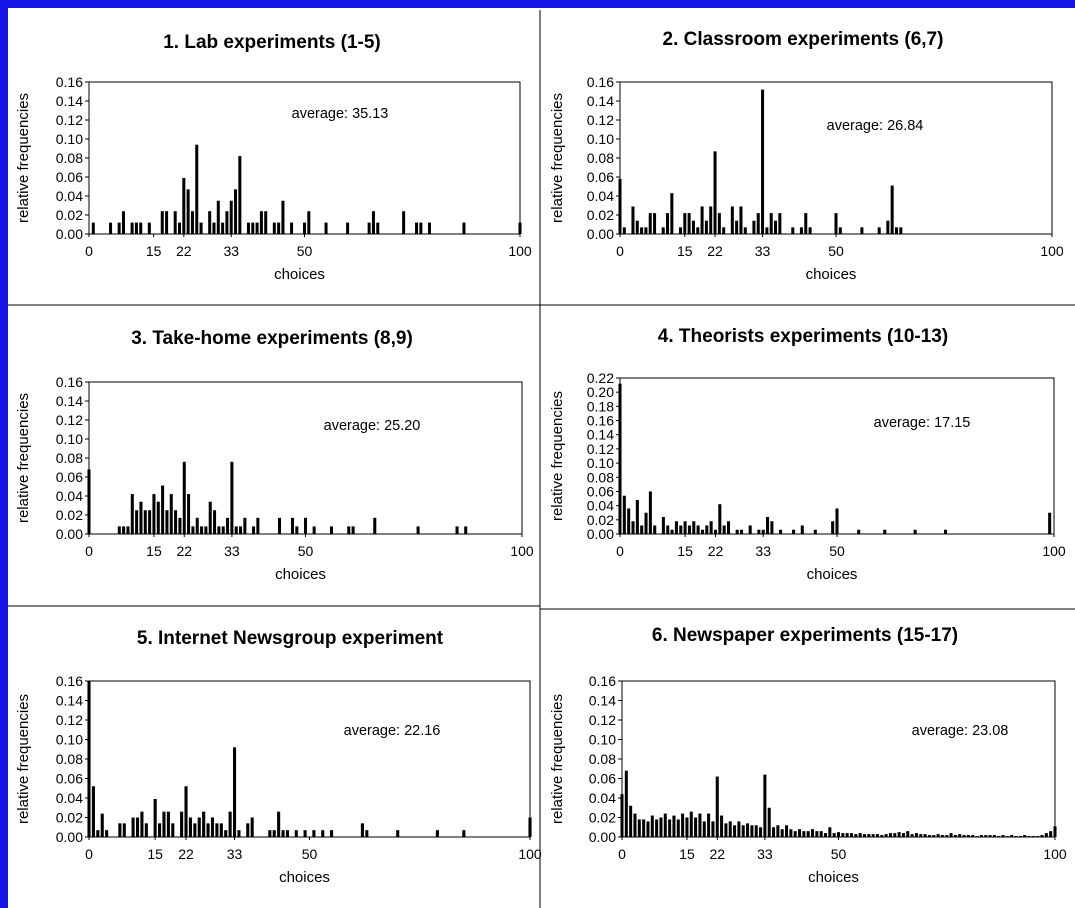 Image resolution: width=1075 pixels, height=908 pixels. What do you see at coordinates (155, 854) in the screenshot?
I see `x-tick-label: 15` at bounding box center [155, 854].